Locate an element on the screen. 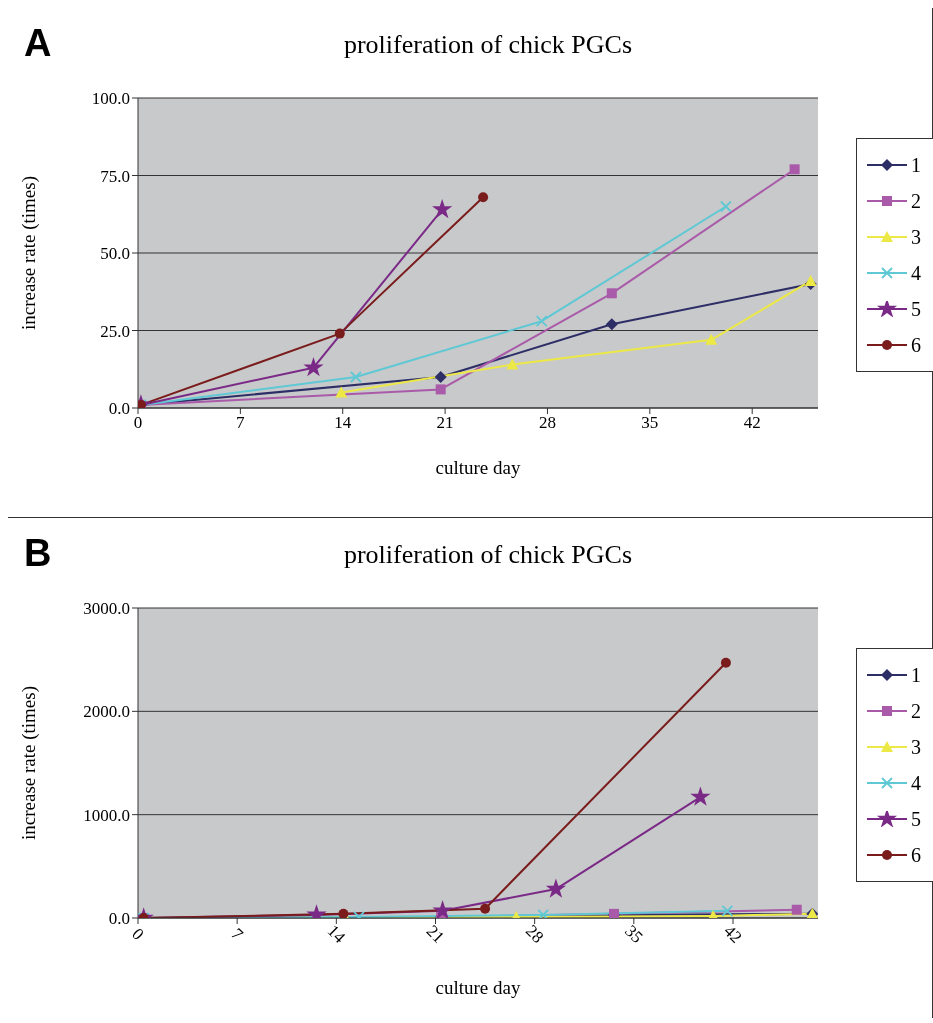  y-tick-label: 75.0 is located at coordinates (115, 176).